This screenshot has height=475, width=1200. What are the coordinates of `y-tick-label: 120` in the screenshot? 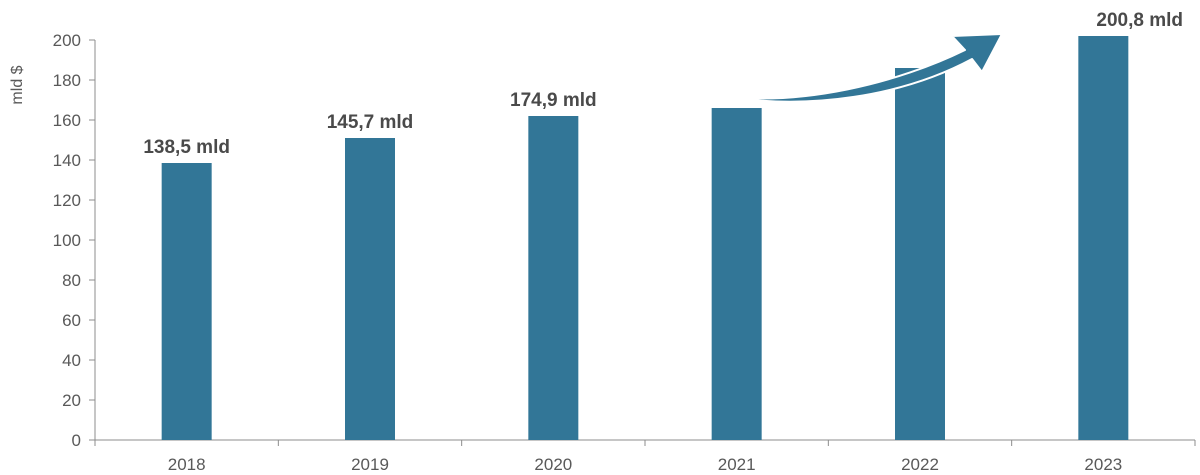 It's located at (67, 200).